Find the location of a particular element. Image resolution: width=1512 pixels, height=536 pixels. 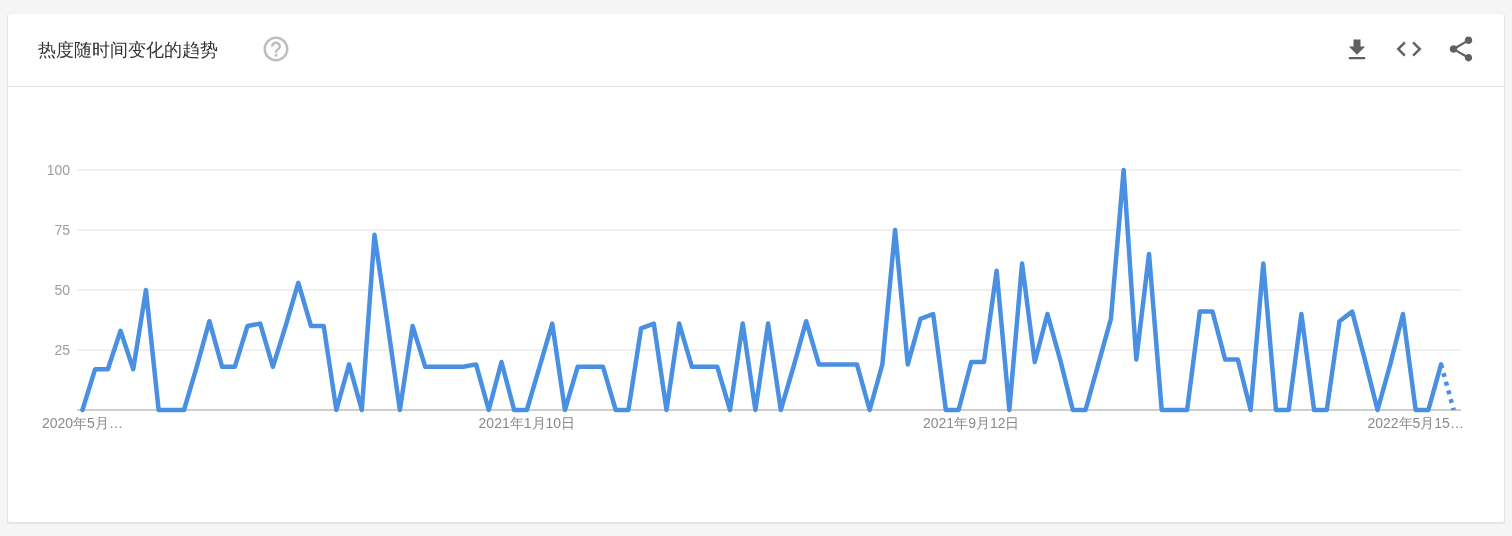

x-tick-label: 2021年9月12日 is located at coordinates (971, 423).